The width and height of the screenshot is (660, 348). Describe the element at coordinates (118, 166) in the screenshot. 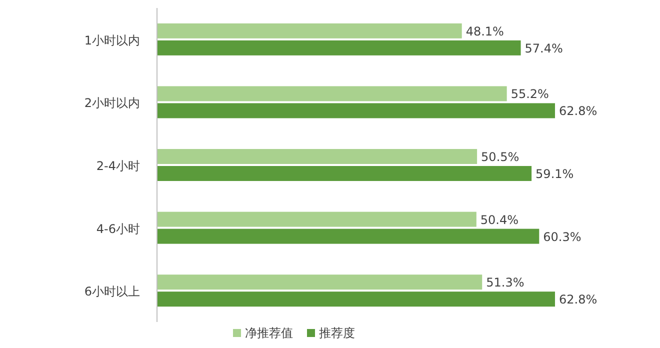

I see `y-tick-label: 2-4小时` at that location.